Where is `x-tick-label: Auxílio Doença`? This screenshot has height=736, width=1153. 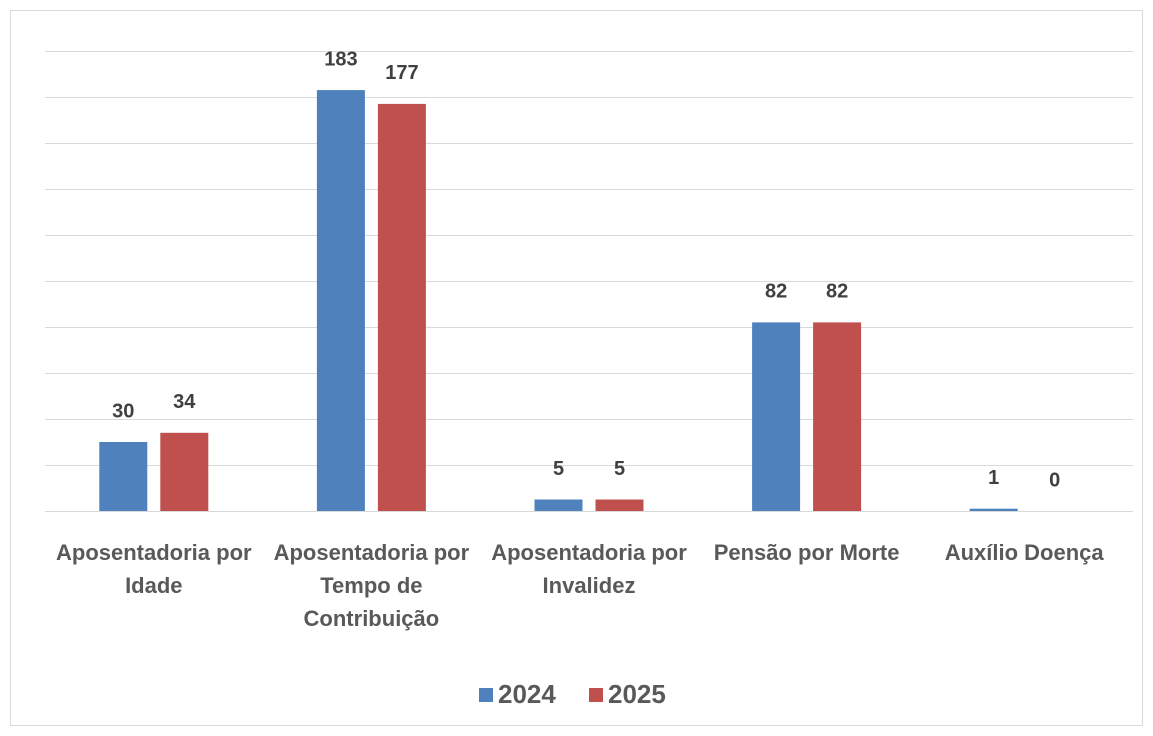 x-tick-label: Auxílio Doença is located at coordinates (1024, 552).